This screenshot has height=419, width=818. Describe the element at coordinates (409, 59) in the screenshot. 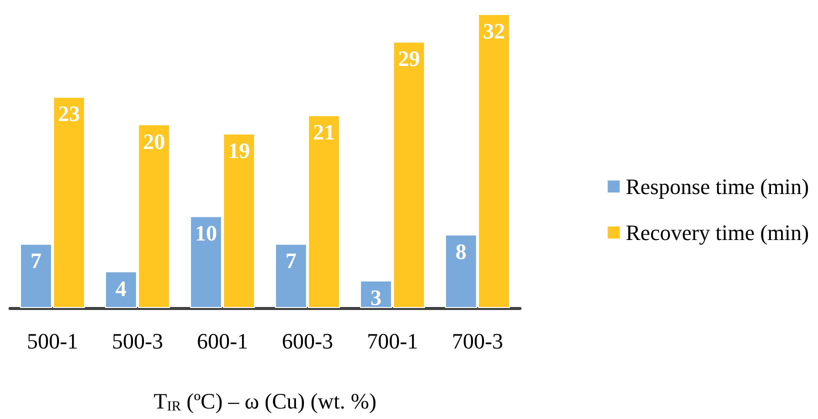

I see `data-label: 29` at that location.